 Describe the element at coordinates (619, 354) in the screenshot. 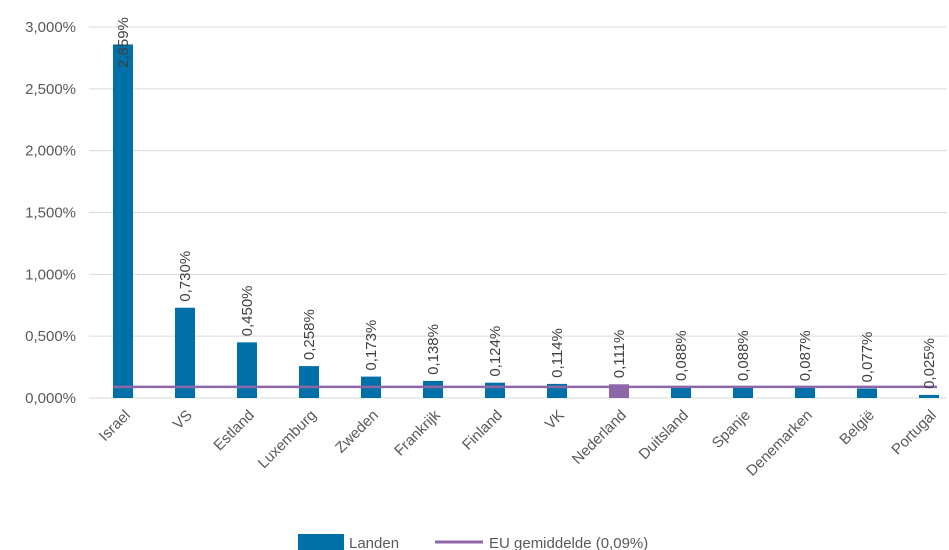

I see `data-label: 0,111%` at that location.